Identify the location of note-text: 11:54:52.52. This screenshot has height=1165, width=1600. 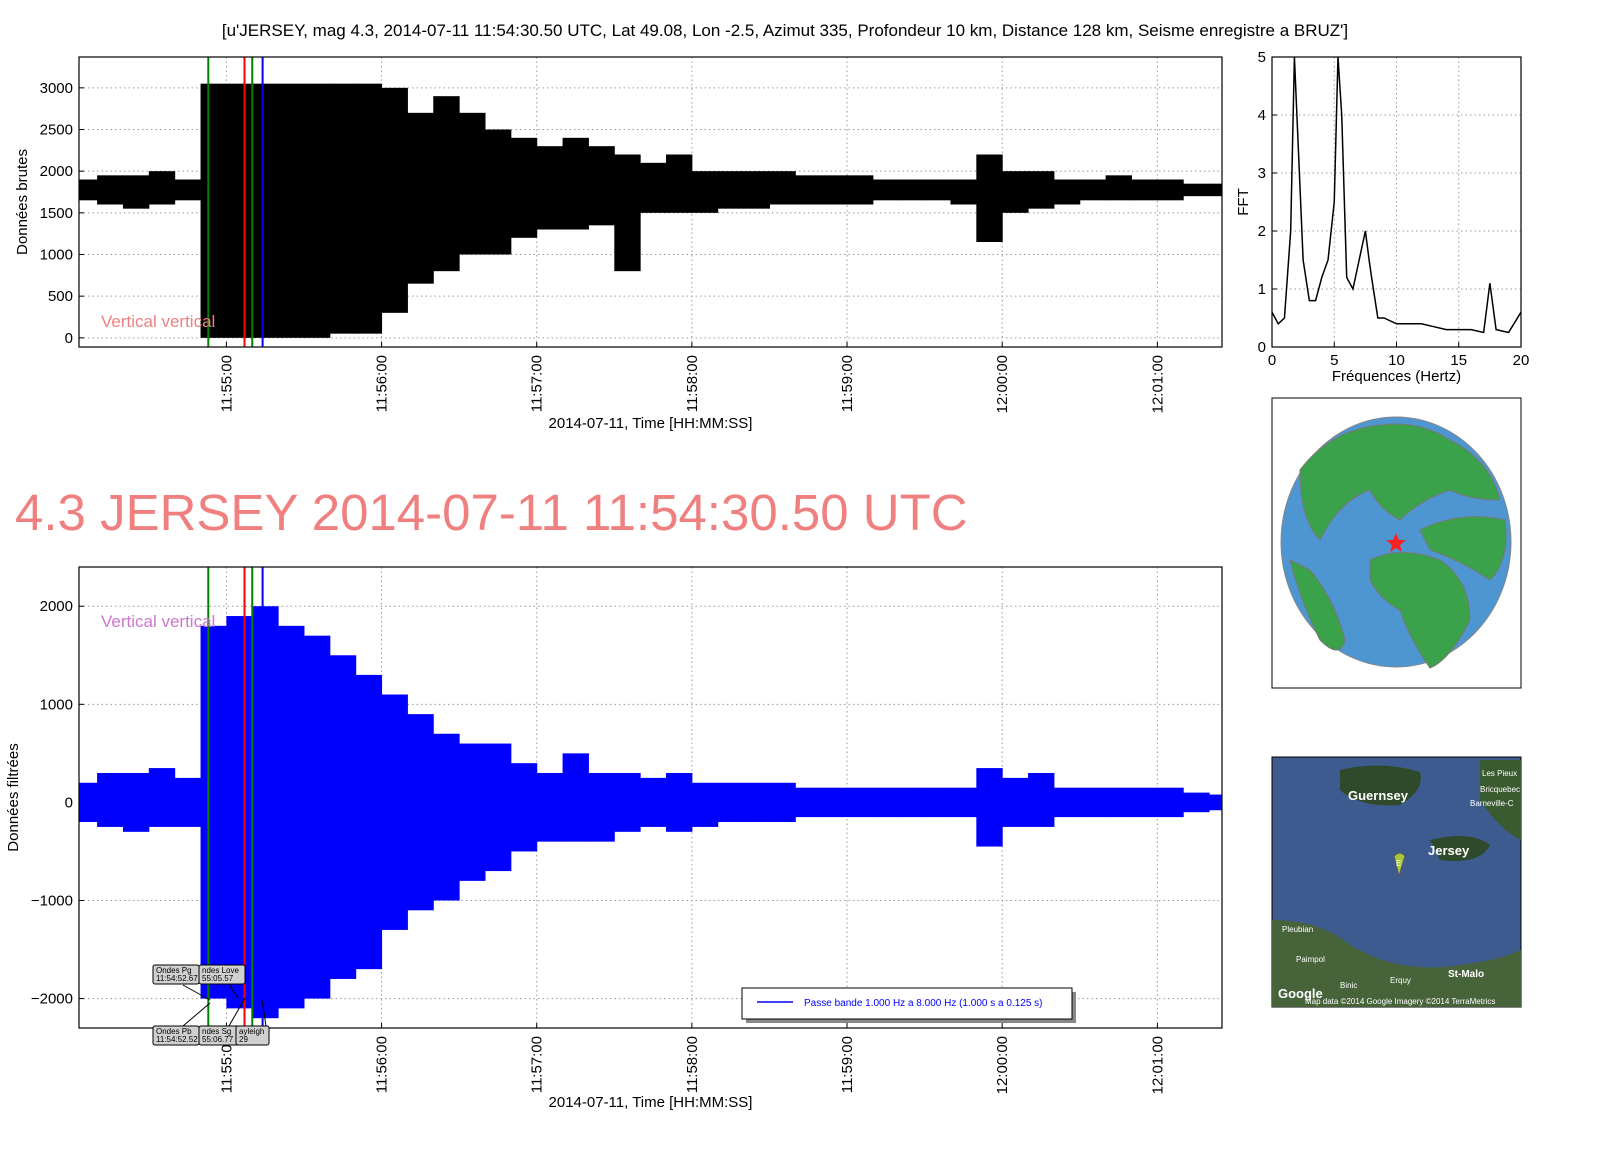
(177, 1039).